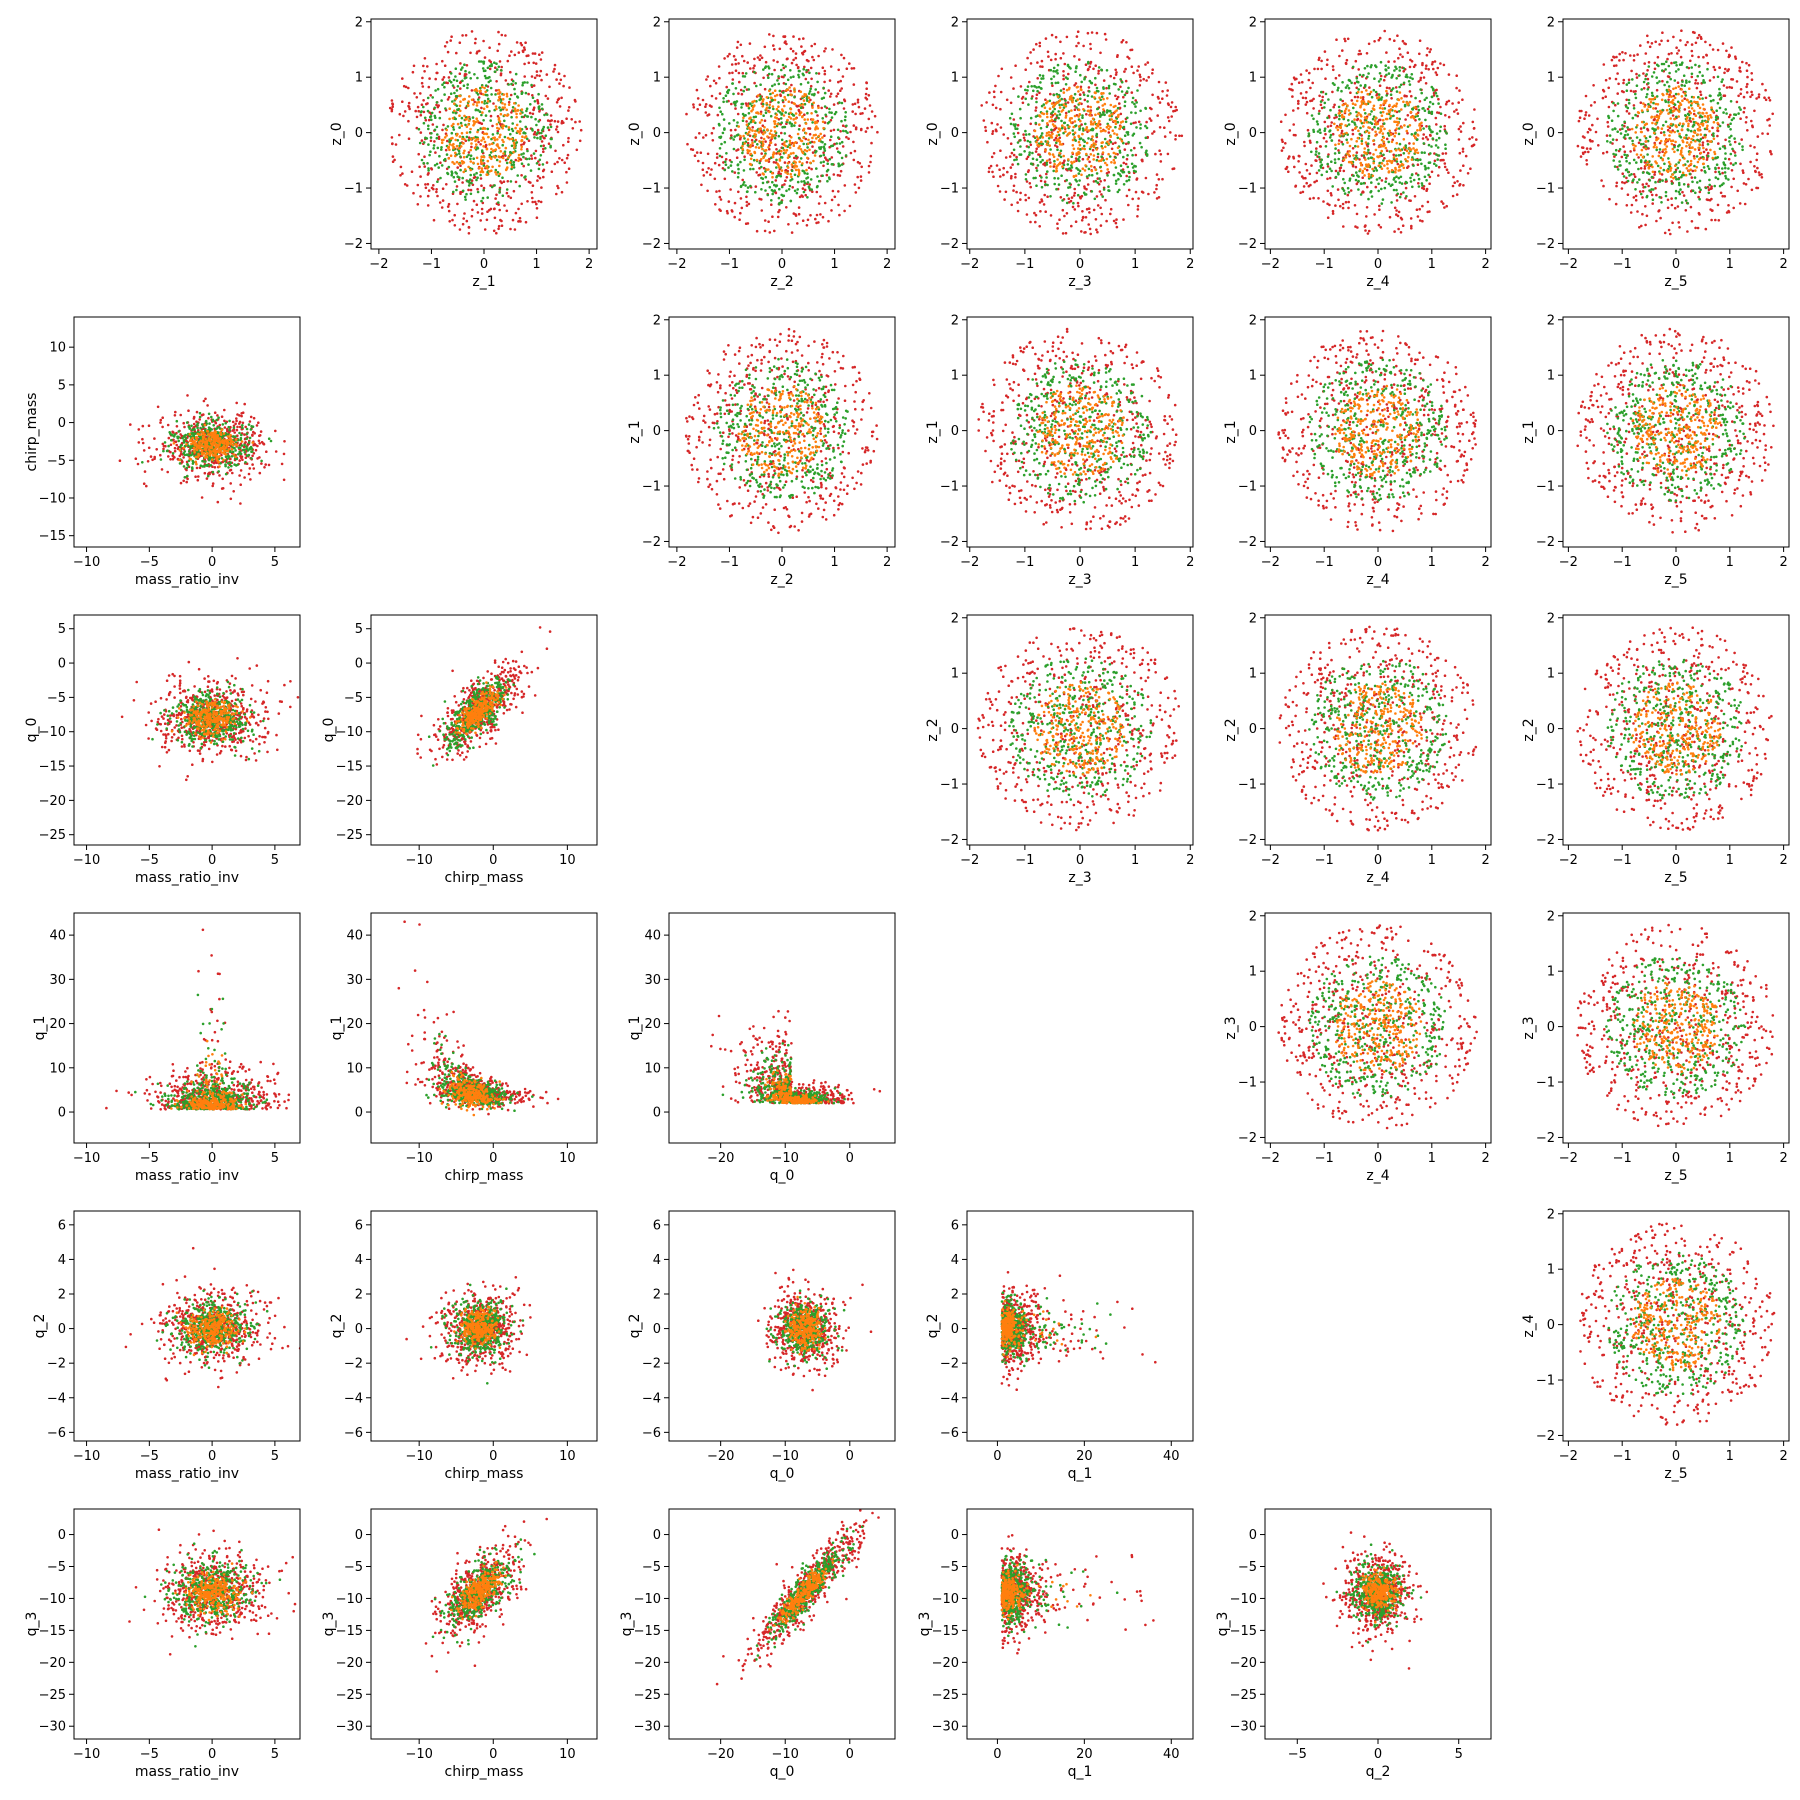  What do you see at coordinates (589, 264) in the screenshot?
I see `x-tick-label: 2` at bounding box center [589, 264].